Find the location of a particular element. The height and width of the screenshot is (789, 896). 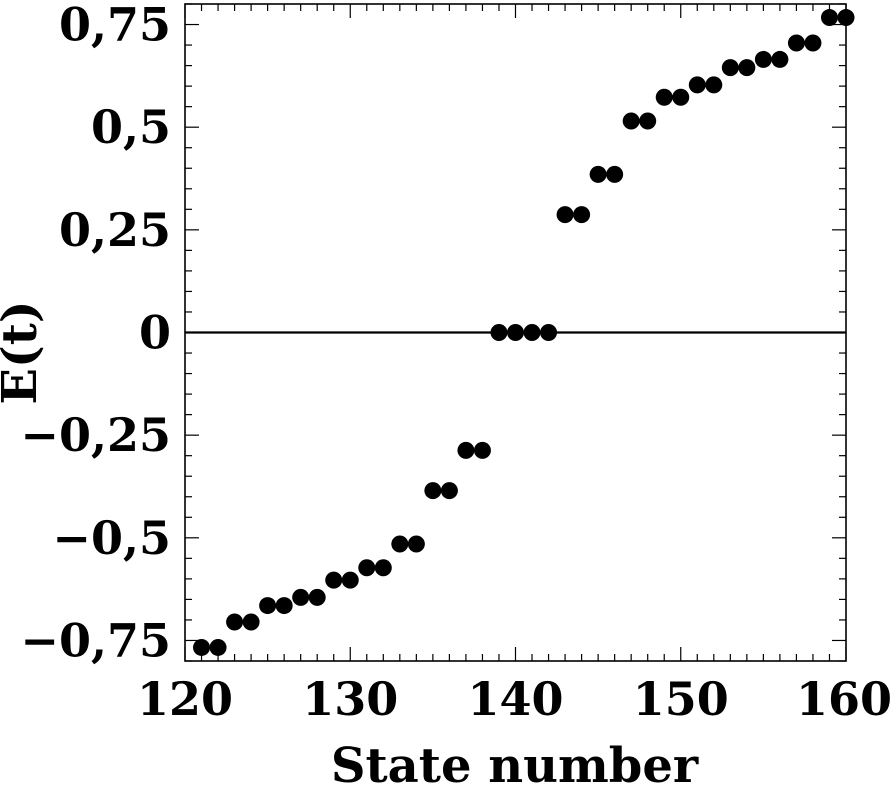

x-tick-labels: 120 130 140 150 160 is located at coordinates (514, 699).